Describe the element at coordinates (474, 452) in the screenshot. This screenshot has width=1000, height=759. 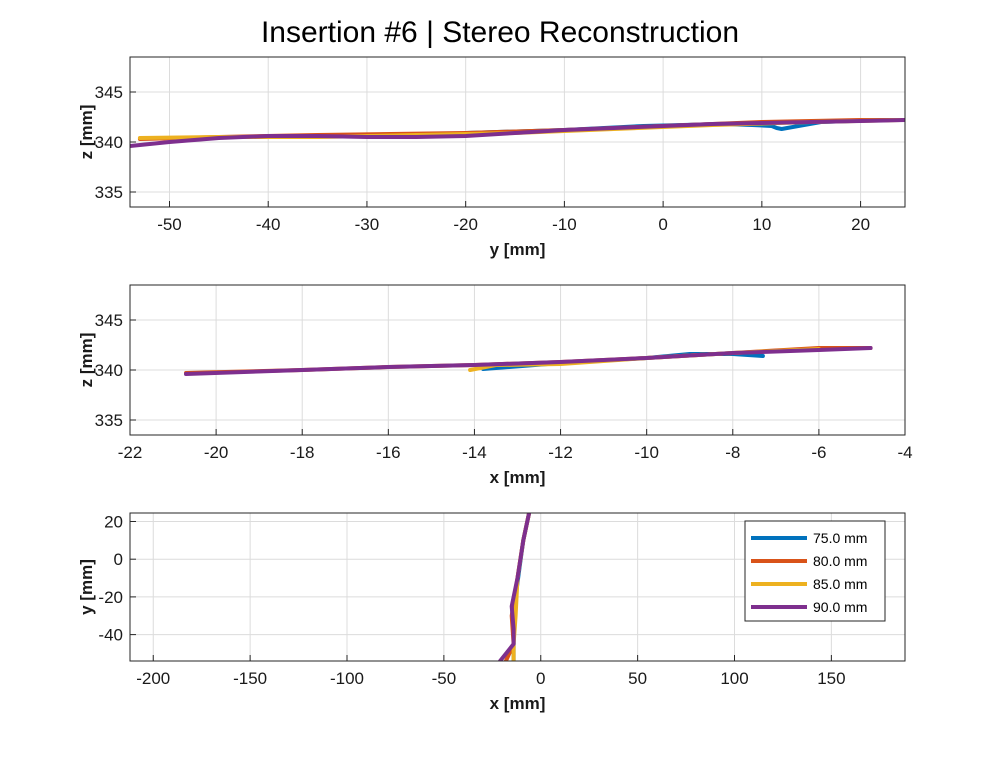
I see `x-tick-label: -14` at that location.